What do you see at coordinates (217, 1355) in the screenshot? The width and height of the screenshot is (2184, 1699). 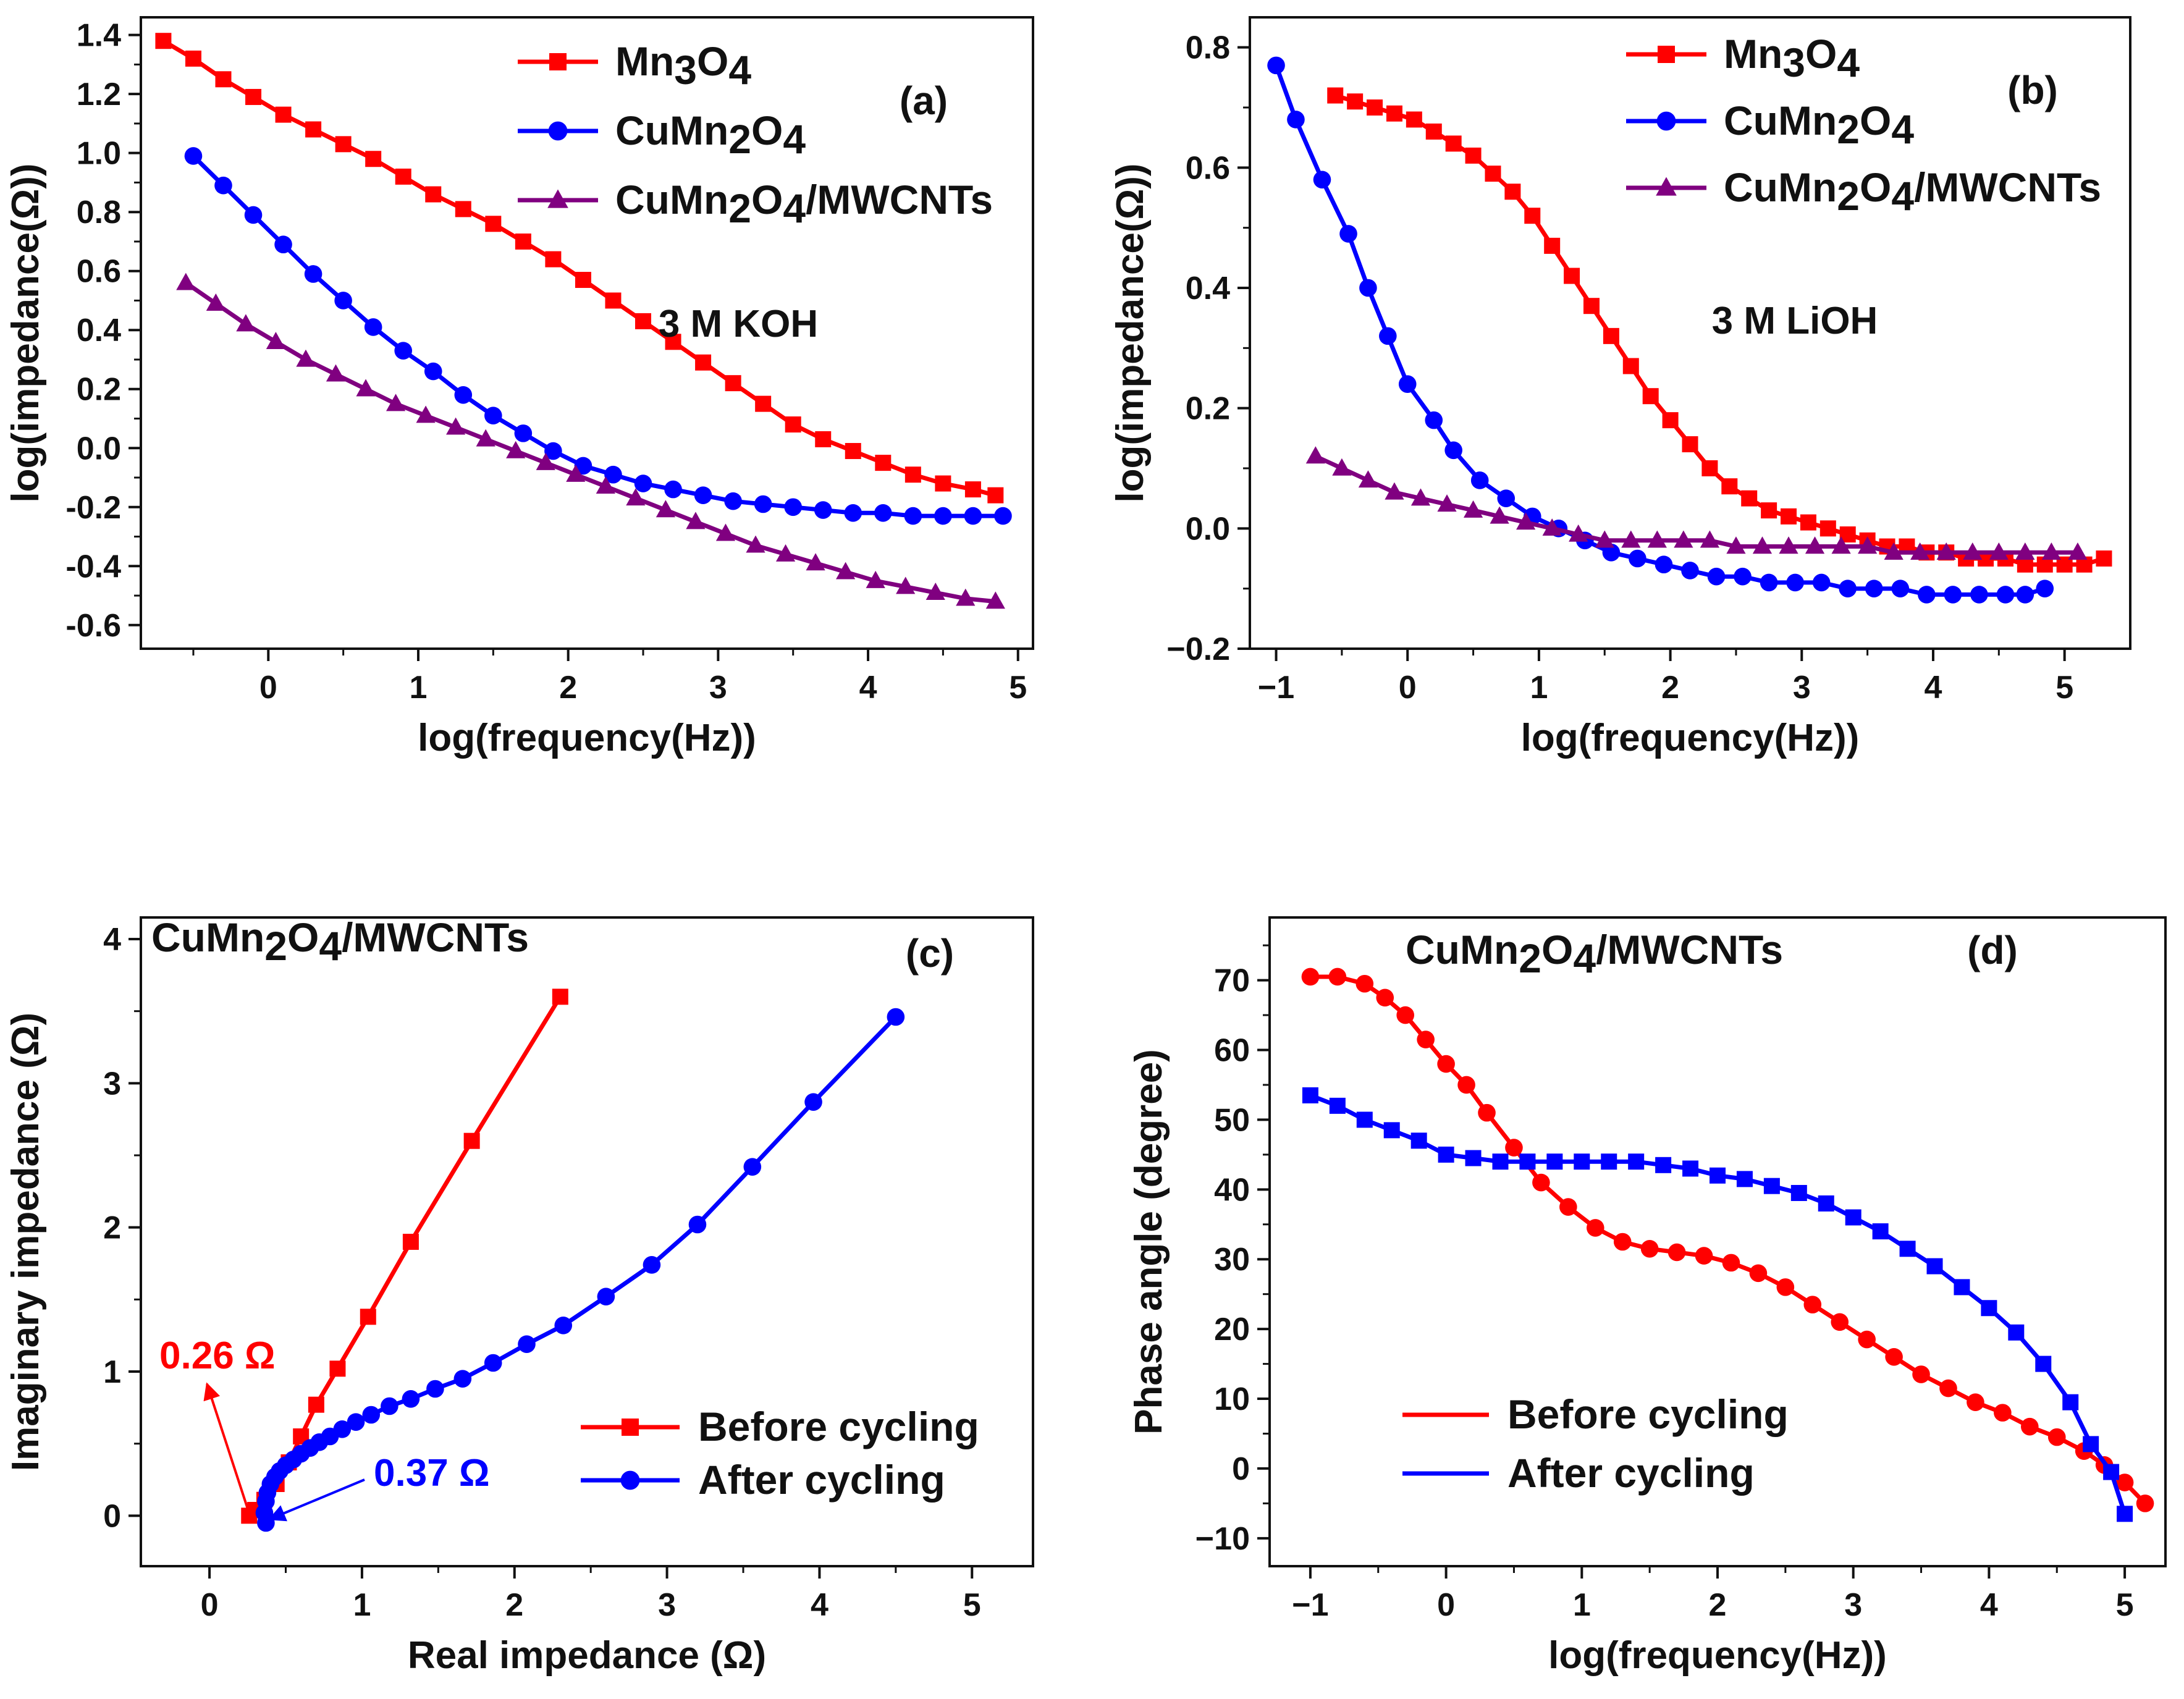 I see `resistance-annotation: 0.26 Ω` at bounding box center [217, 1355].